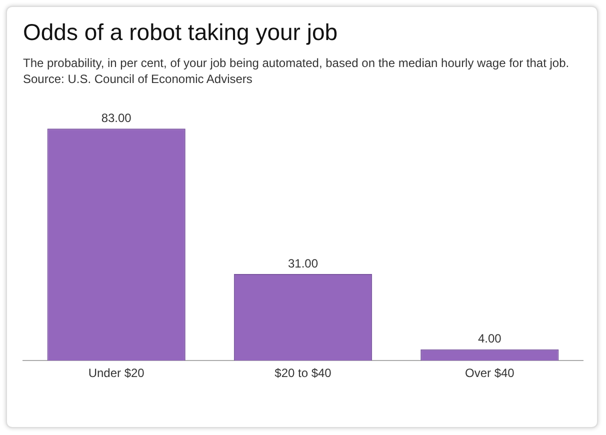  What do you see at coordinates (489, 373) in the screenshot?
I see `x-tick-label: Over $40` at bounding box center [489, 373].